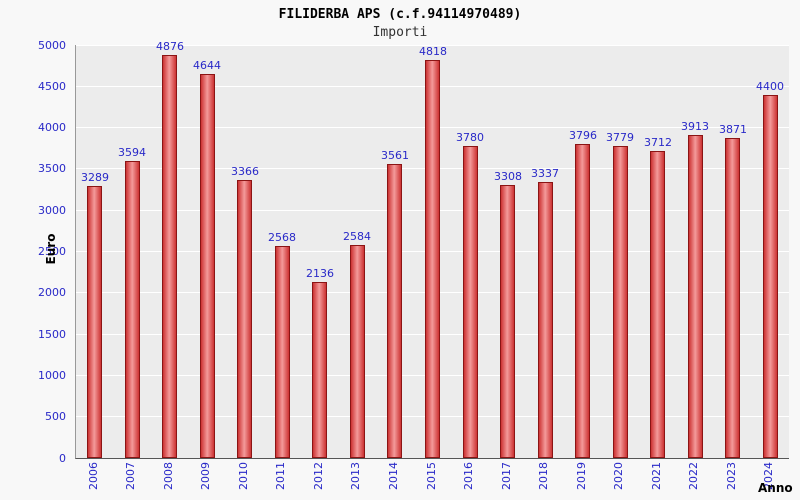  I want to click on bar-value-label: 3871, so click(733, 129).